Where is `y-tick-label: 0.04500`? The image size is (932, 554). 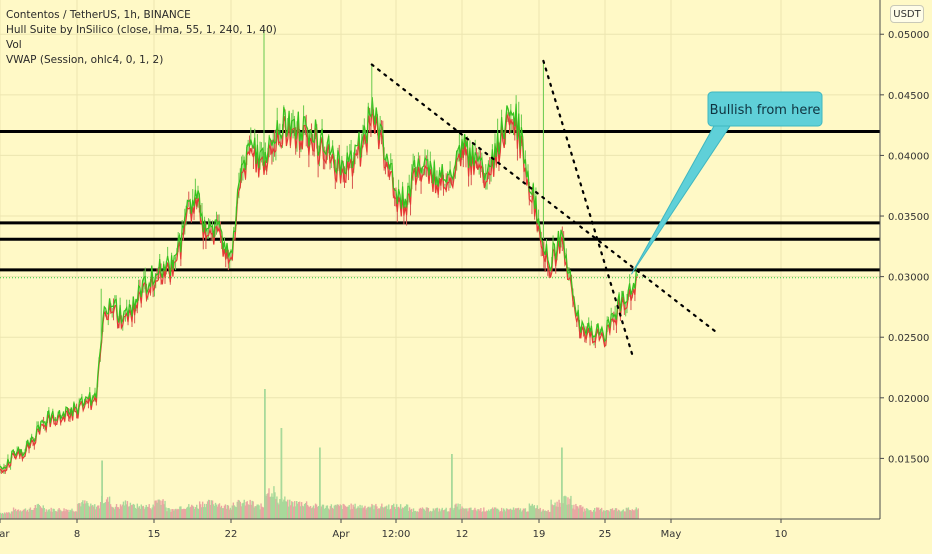
y-tick-label: 0.04500 is located at coordinates (908, 96).